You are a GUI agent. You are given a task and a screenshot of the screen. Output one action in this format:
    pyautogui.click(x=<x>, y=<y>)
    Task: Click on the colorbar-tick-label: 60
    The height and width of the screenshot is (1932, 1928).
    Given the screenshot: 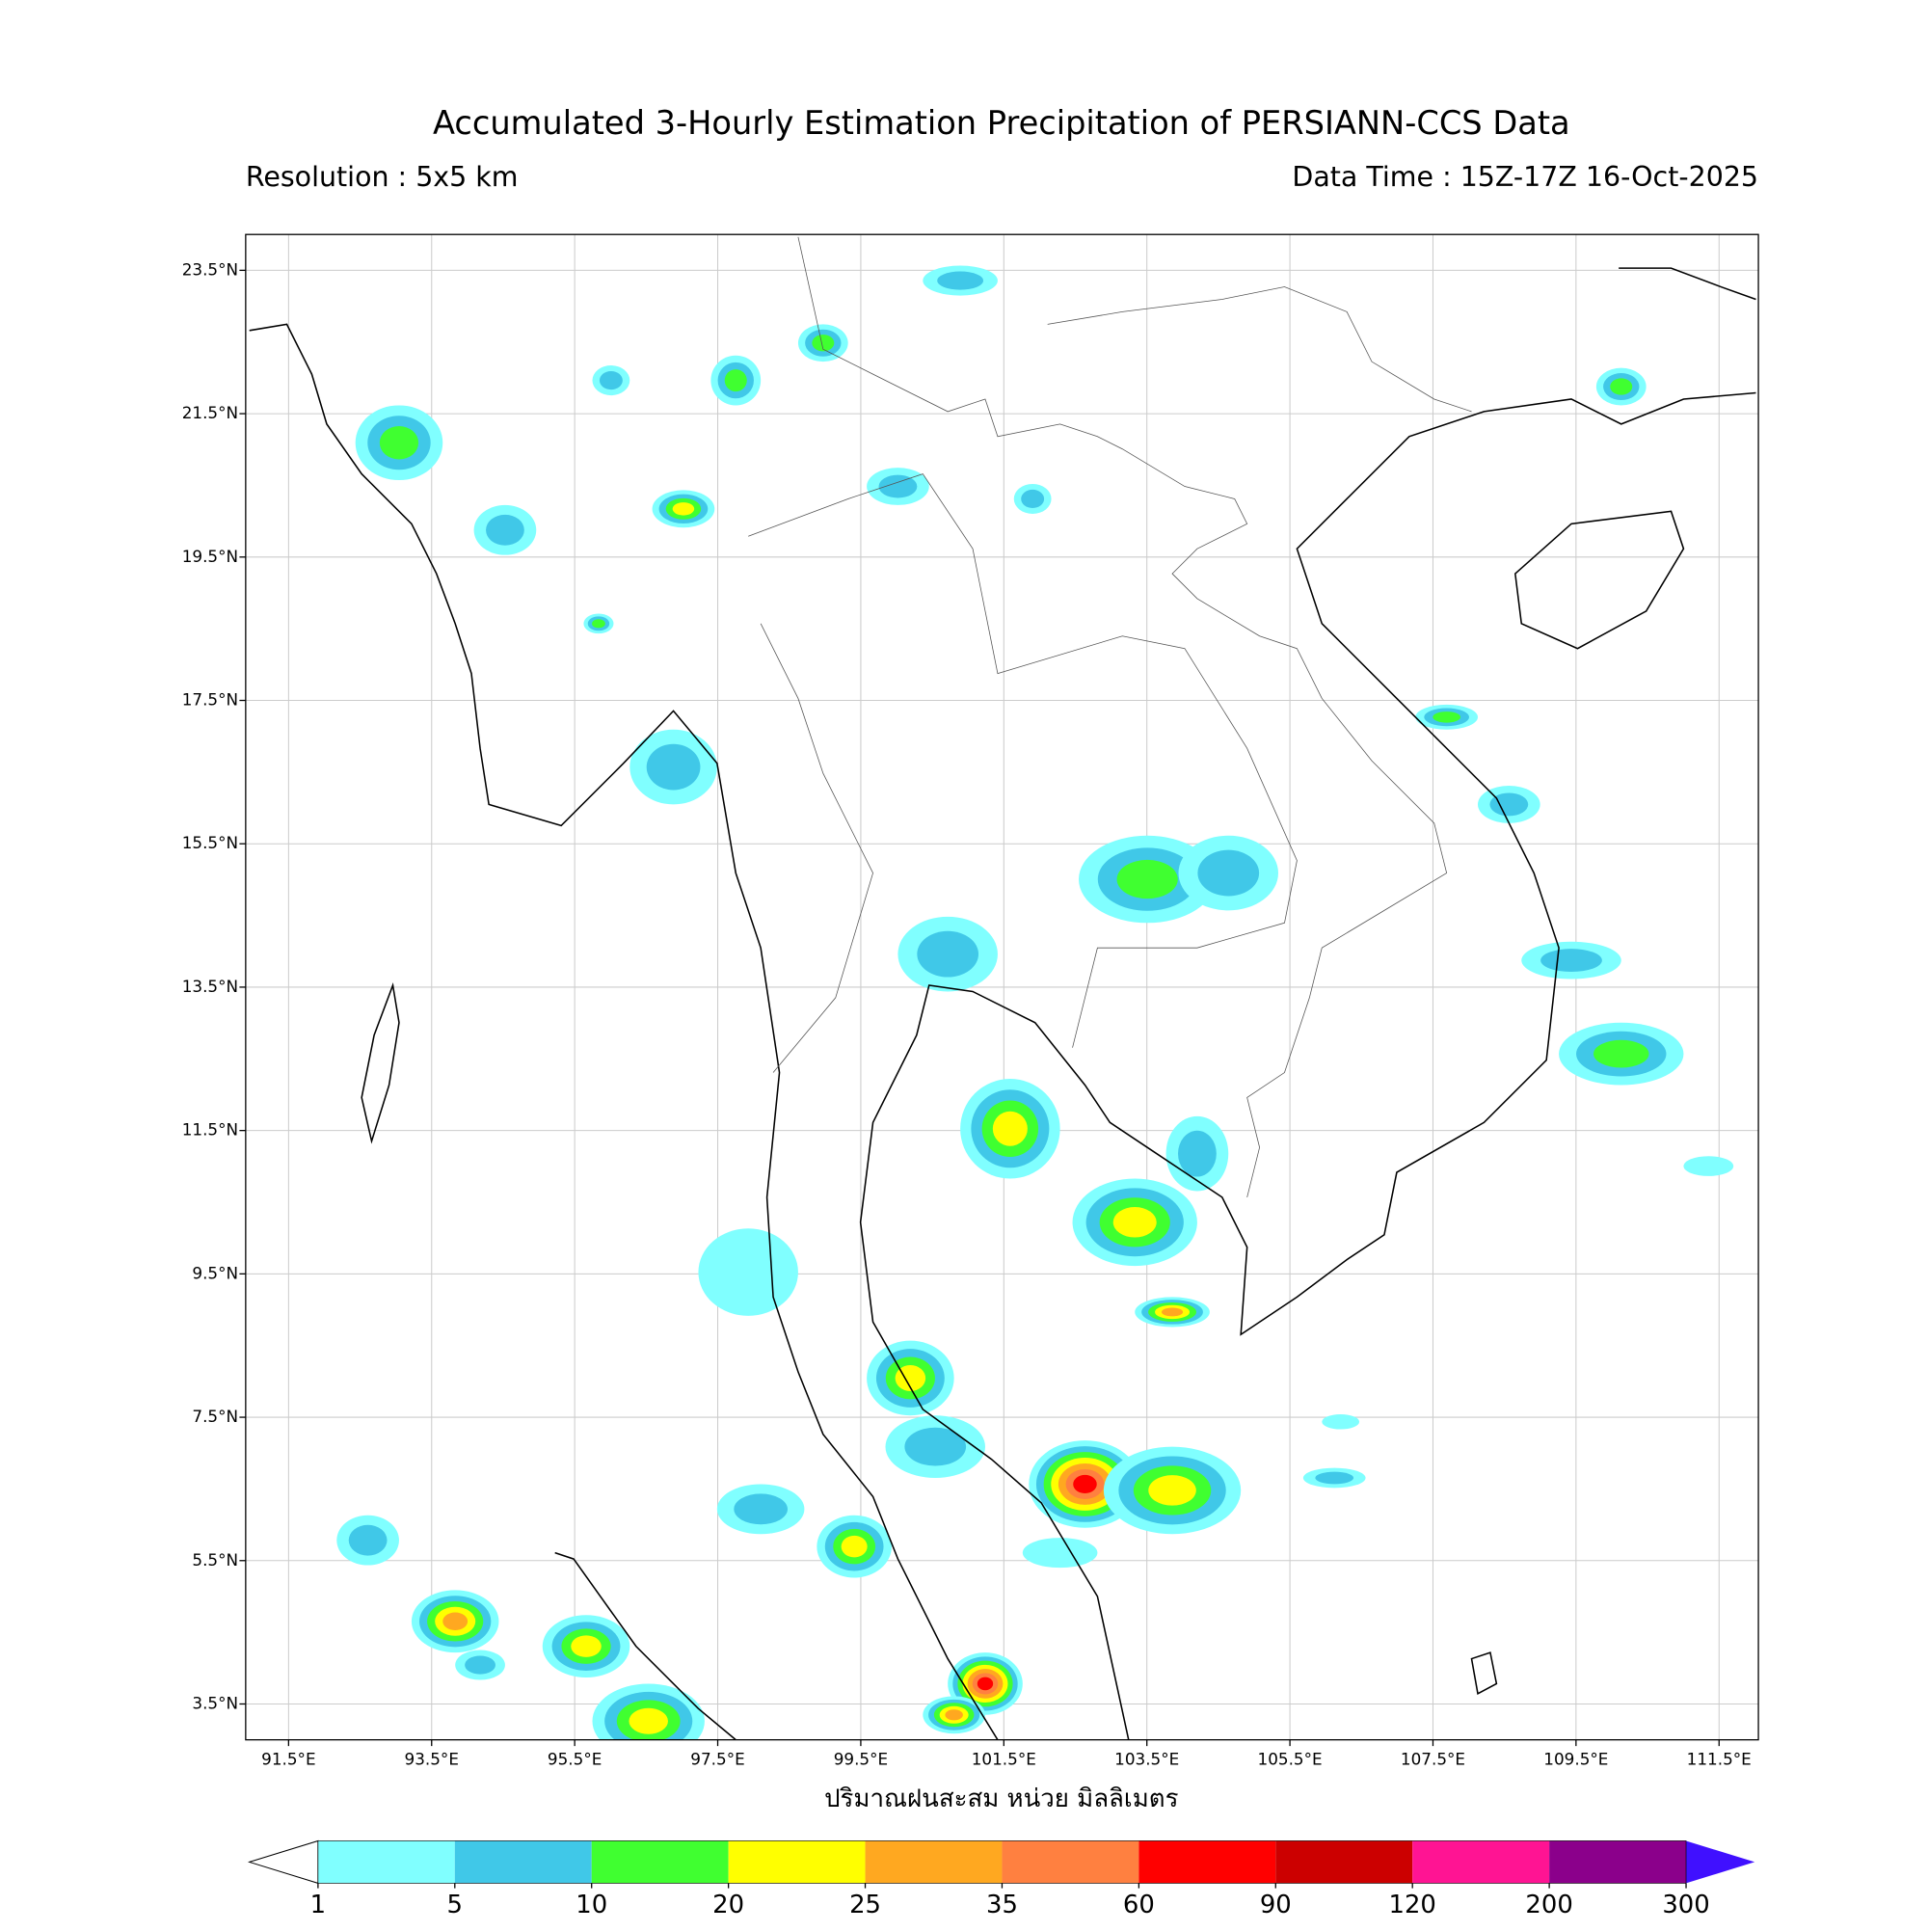 What is the action you would take?
    pyautogui.click(x=1139, y=1905)
    